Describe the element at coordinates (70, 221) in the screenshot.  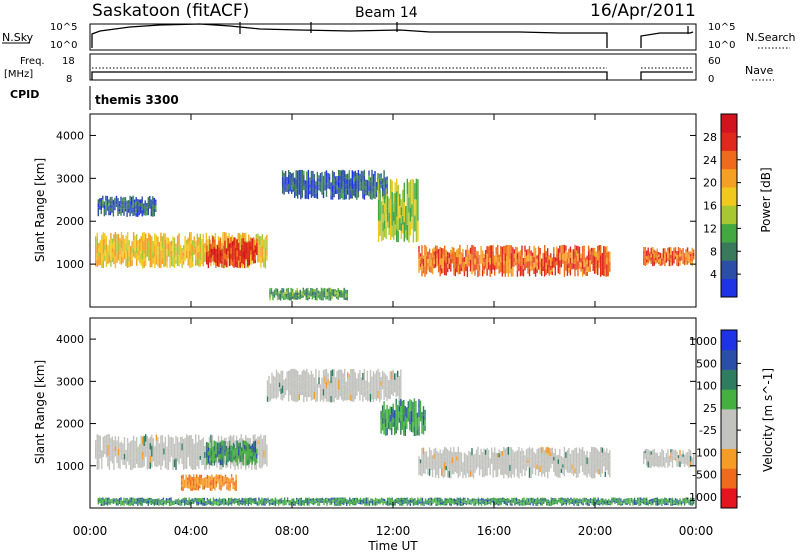
I see `power-ytick-label: 2000` at that location.